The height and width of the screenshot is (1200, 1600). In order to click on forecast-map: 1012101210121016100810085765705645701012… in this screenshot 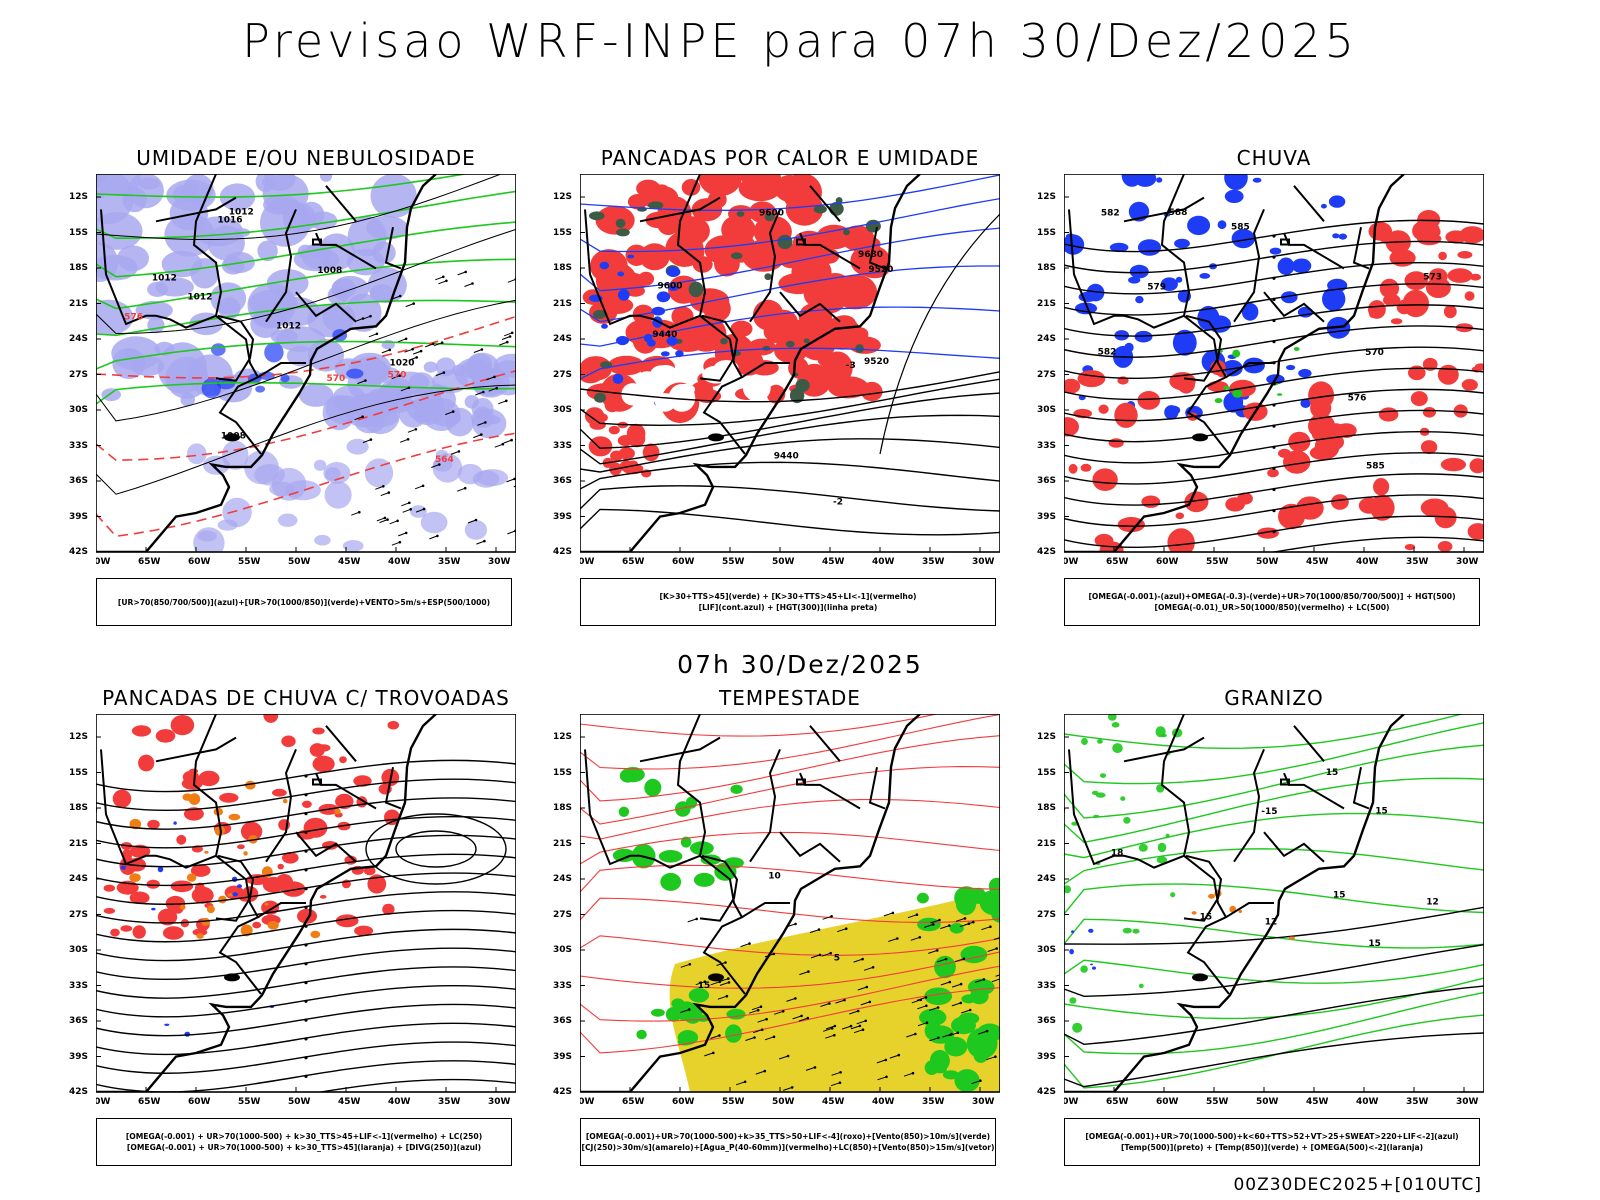, I will do `click(306, 370)`.